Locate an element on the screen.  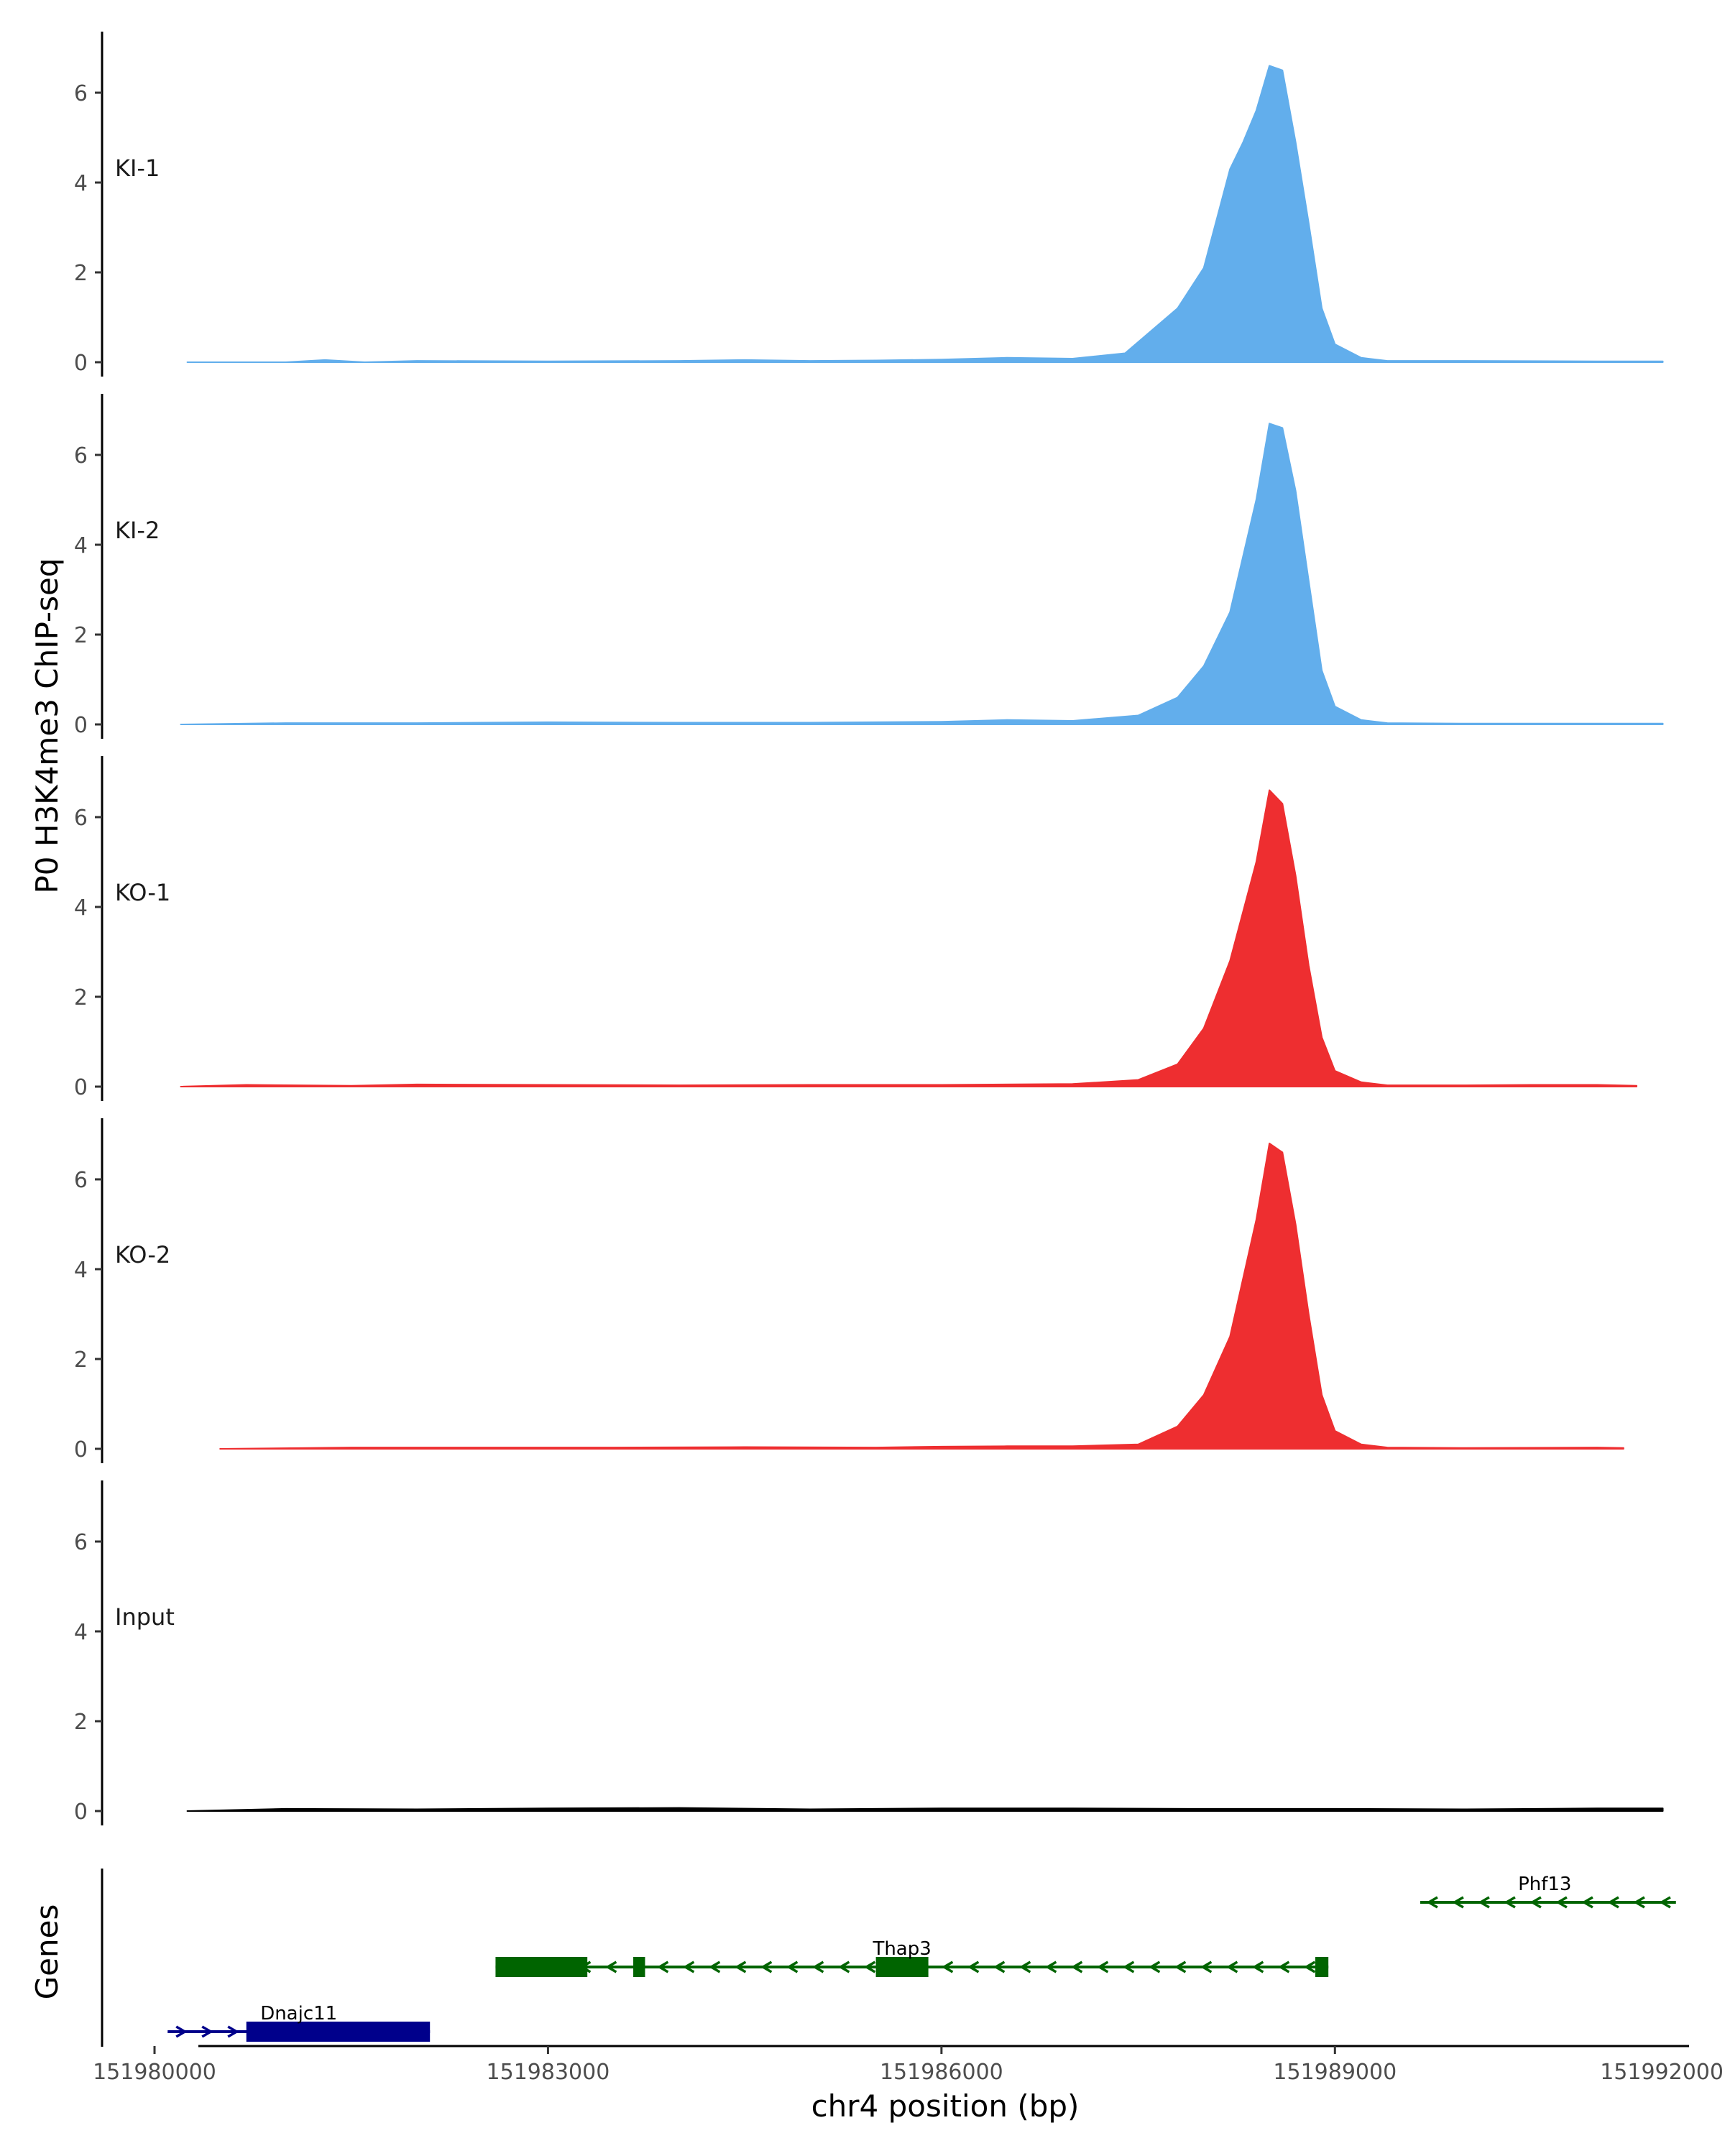
track-label: KO-2 is located at coordinates (142, 1254).